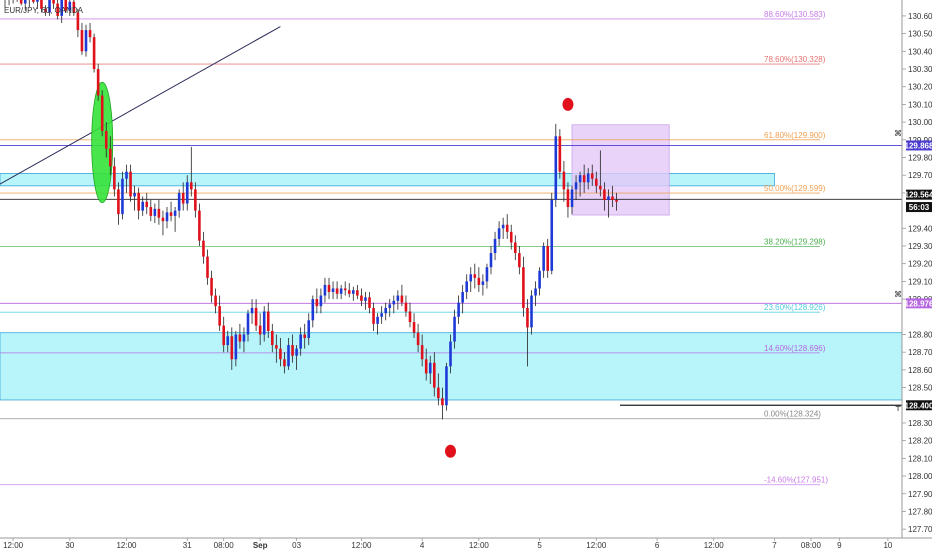 The image size is (932, 555). I want to click on fib-level-label: 88.60%(130.583), so click(795, 14).